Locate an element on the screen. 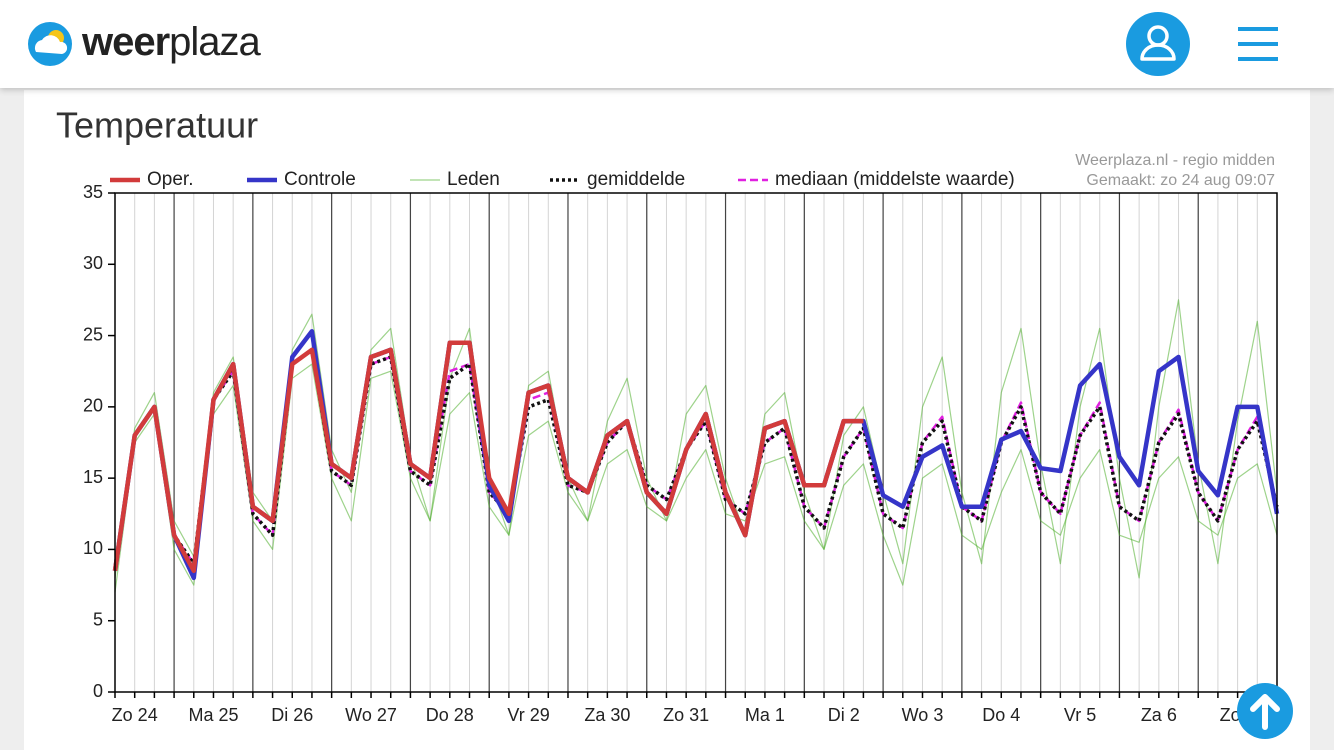  x-tick-label: Do 4 is located at coordinates (1001, 715).